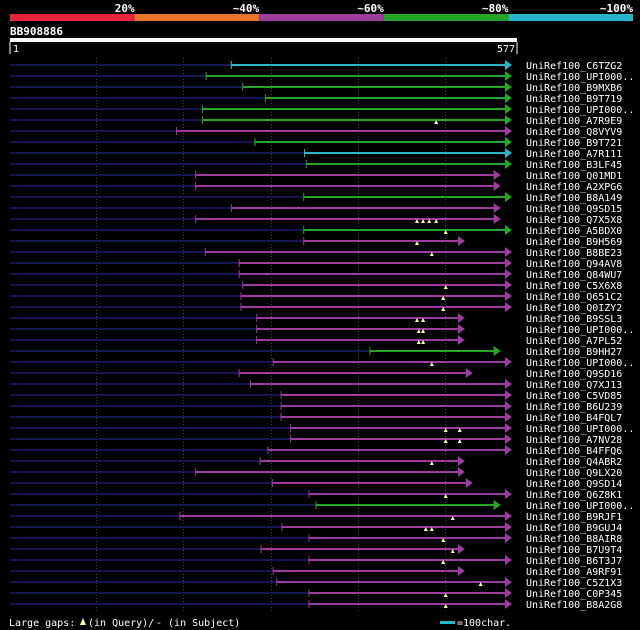 Image resolution: width=640 pixels, height=630 pixels. Describe the element at coordinates (574, 308) in the screenshot. I see `hit-label: UniRef100_Q0IZY2` at that location.